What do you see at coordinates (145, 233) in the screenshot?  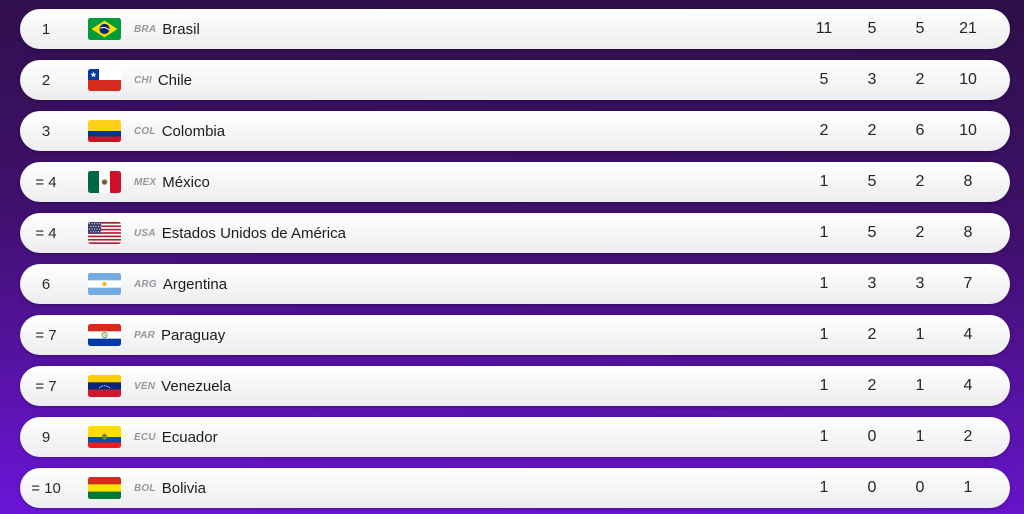 I see `country-code: USA` at bounding box center [145, 233].